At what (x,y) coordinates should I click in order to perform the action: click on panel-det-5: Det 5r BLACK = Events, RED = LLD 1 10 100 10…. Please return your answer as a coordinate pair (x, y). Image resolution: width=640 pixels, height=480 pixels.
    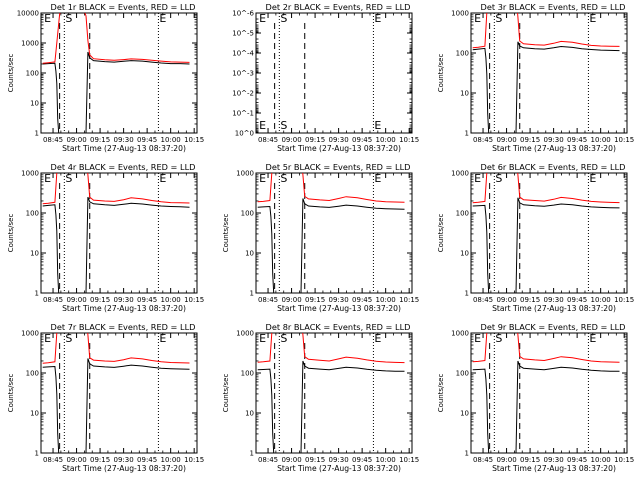
    Looking at the image, I should click on (320, 237).